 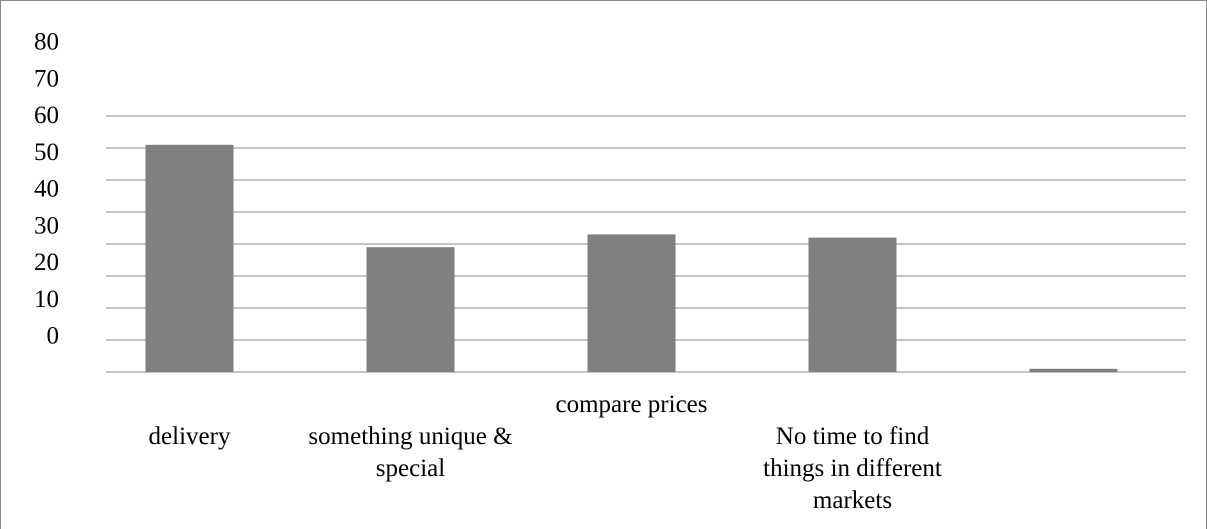 What do you see at coordinates (46, 42) in the screenshot?
I see `y-tick-label: 80` at bounding box center [46, 42].